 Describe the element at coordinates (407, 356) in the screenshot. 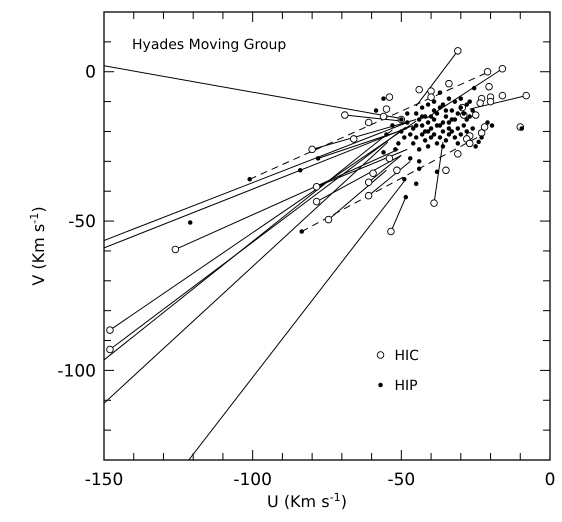

I see `legend-label: HIC` at that location.